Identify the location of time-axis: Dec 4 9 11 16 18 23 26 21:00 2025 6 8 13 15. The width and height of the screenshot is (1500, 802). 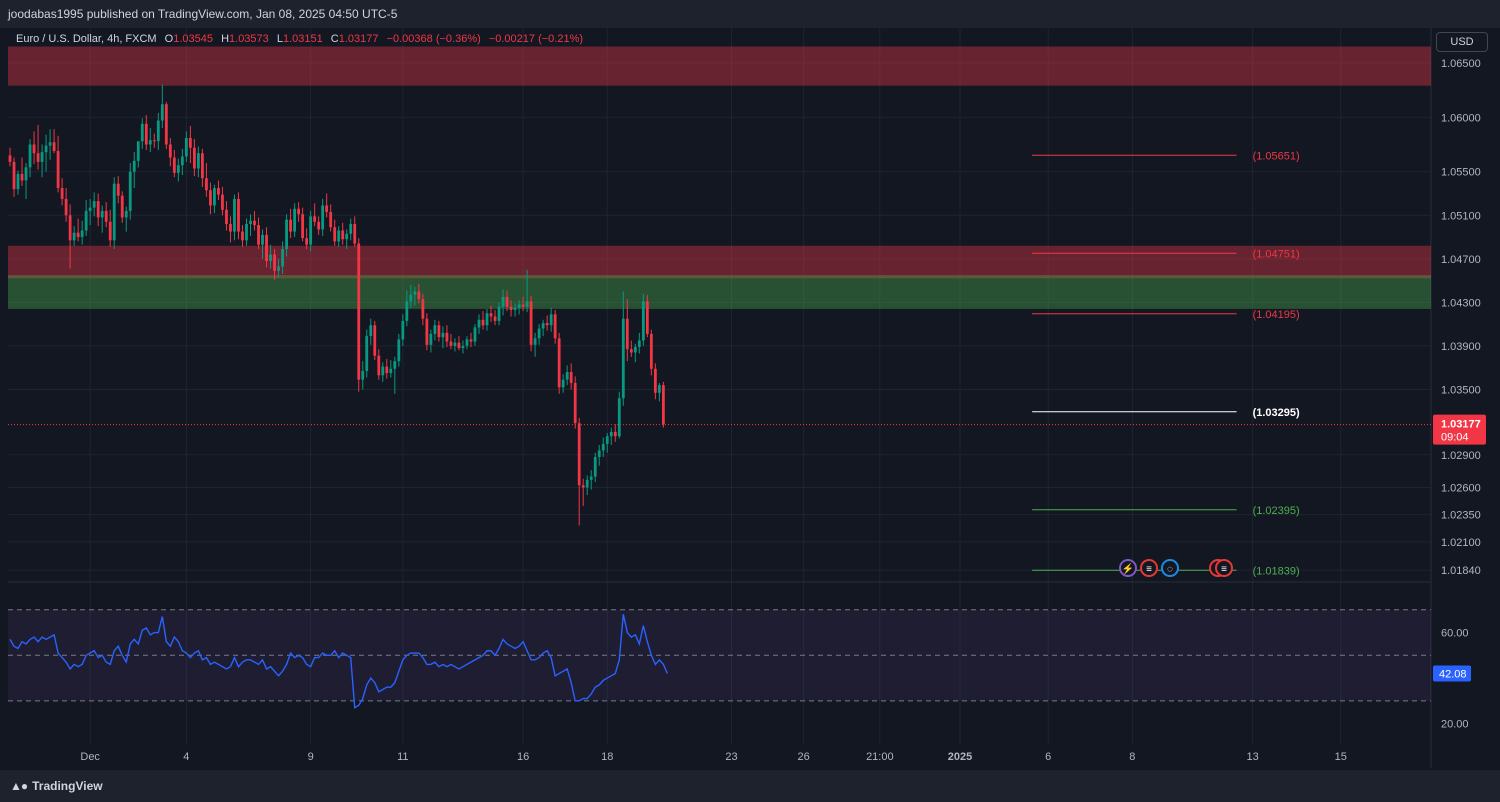
(713, 757).